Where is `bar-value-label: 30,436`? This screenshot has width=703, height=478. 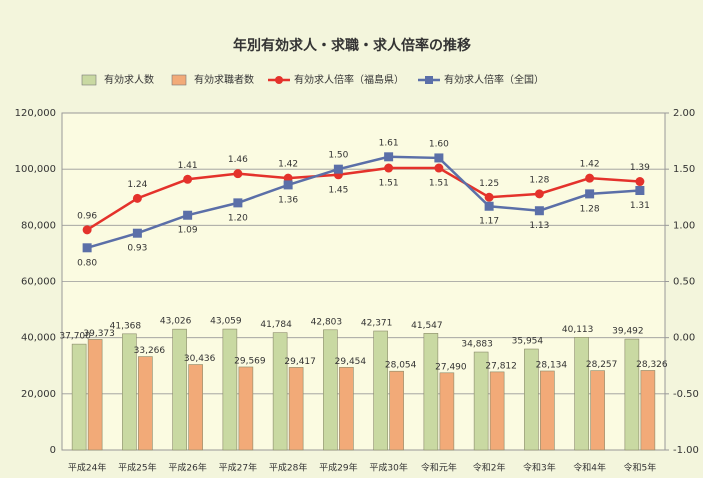 bar-value-label: 30,436 is located at coordinates (200, 359).